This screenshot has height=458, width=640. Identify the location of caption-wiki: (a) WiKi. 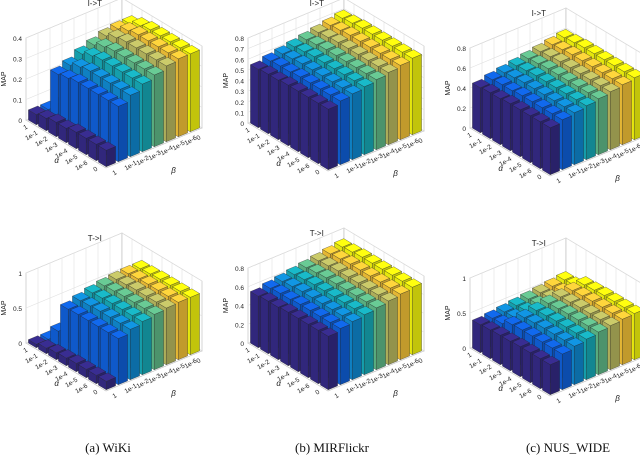
(108, 447).